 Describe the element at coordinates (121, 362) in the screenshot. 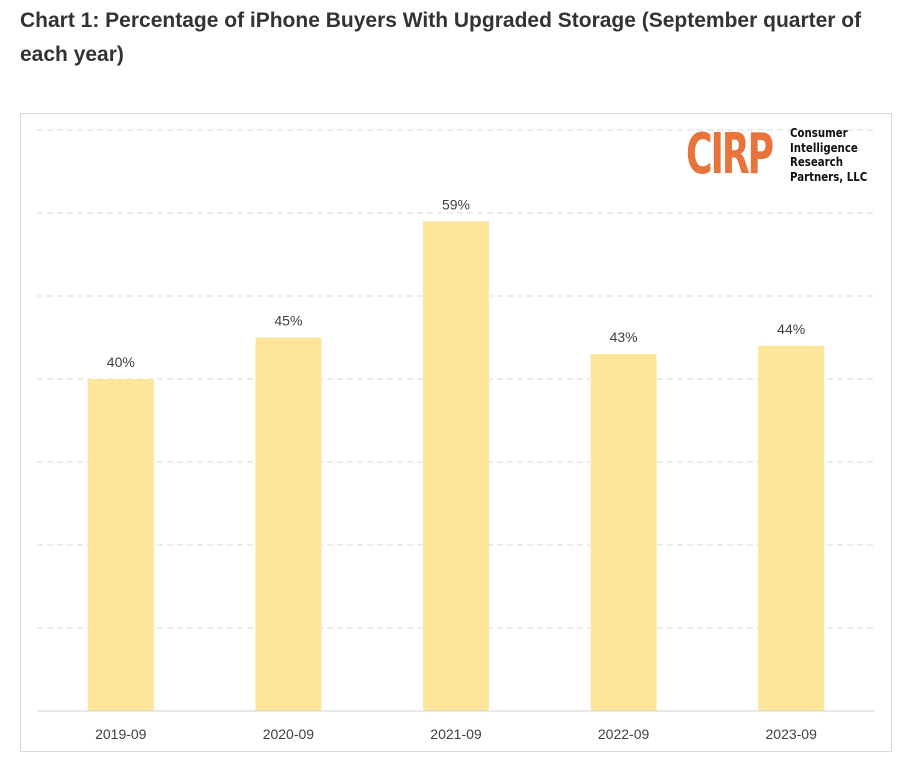

I see `data-label: 40%` at that location.